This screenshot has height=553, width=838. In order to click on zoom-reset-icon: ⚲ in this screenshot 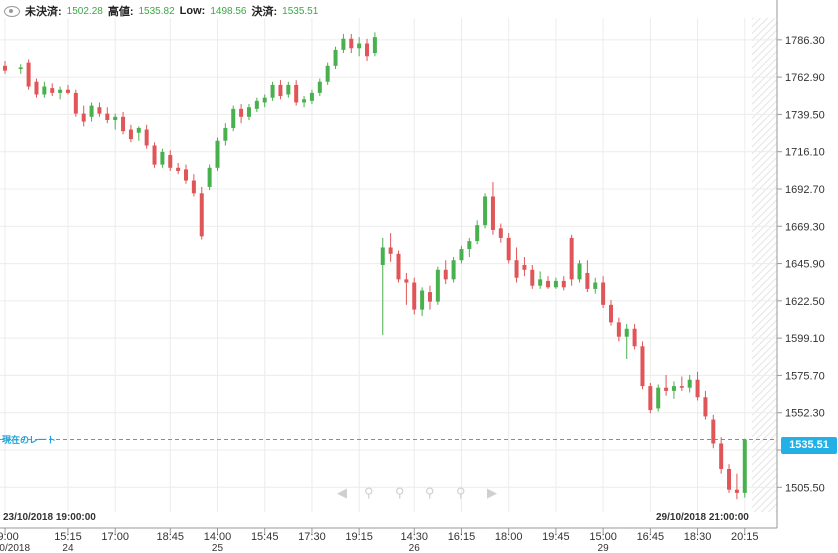, I will do `click(461, 492)`.